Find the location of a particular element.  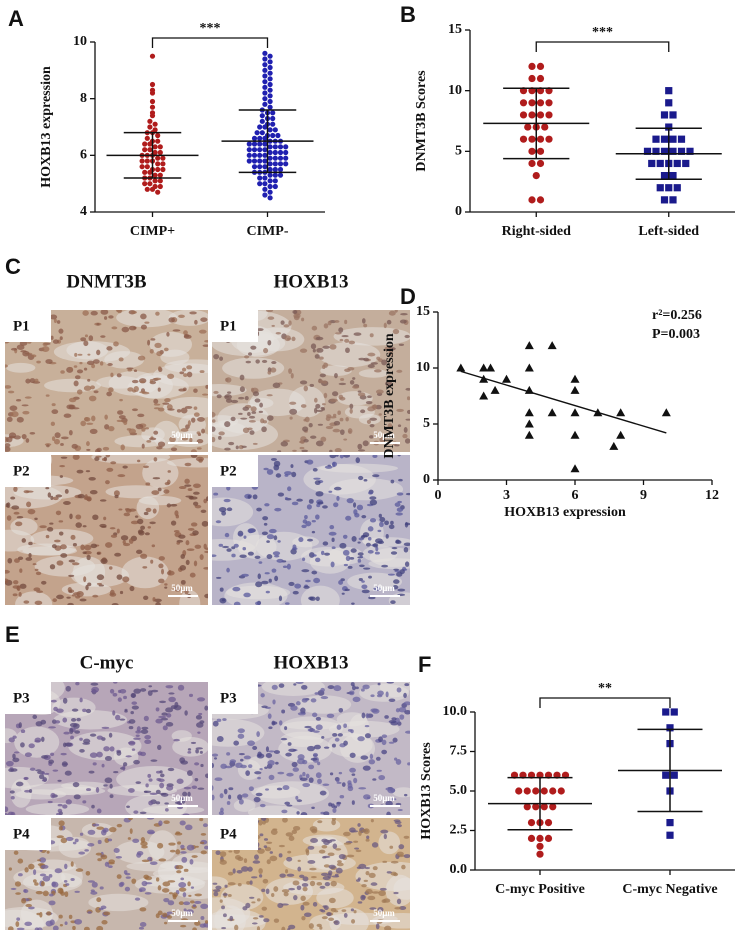

annotation: r²=0.256 is located at coordinates (677, 315).